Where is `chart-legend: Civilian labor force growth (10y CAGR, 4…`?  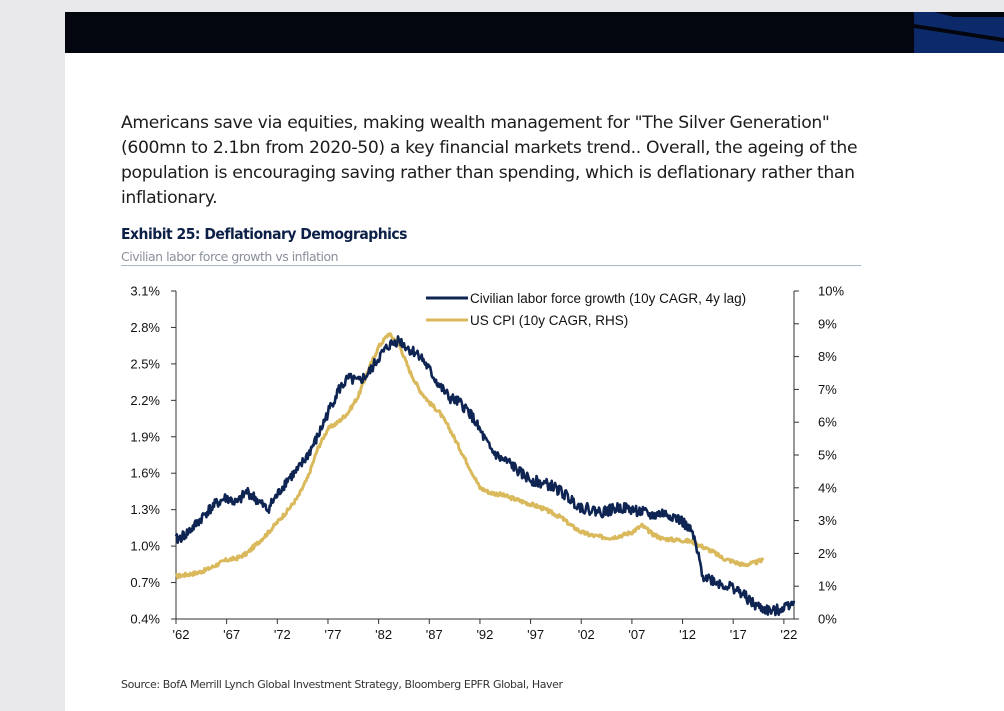 chart-legend: Civilian labor force growth (10y CAGR, 4… is located at coordinates (586, 309).